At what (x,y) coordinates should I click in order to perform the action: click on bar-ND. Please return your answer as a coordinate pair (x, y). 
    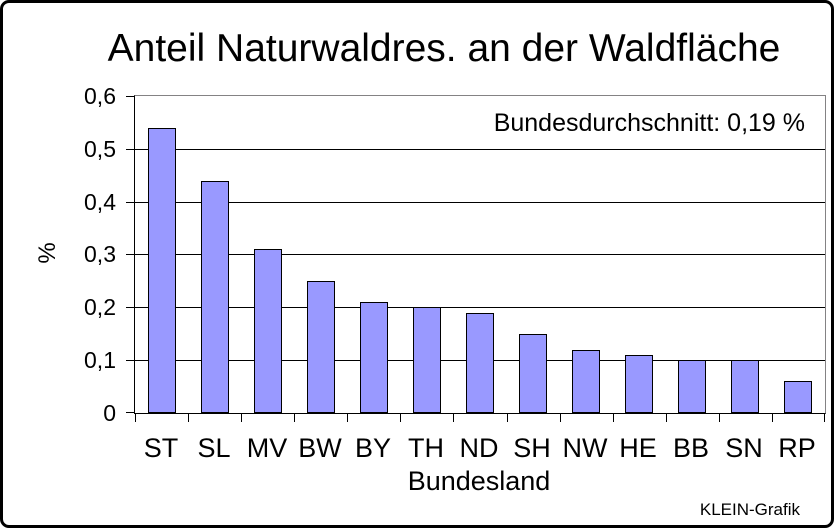
    Looking at the image, I should click on (480, 363).